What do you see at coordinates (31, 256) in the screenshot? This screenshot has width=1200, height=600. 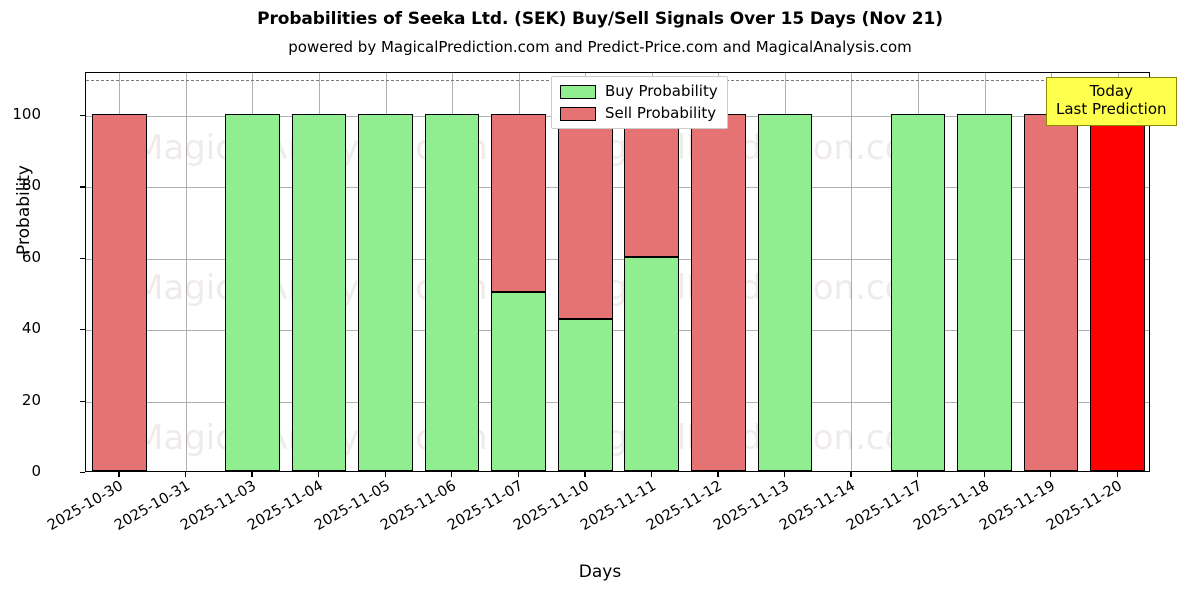 I see `y-tick-label: 60` at bounding box center [31, 256].